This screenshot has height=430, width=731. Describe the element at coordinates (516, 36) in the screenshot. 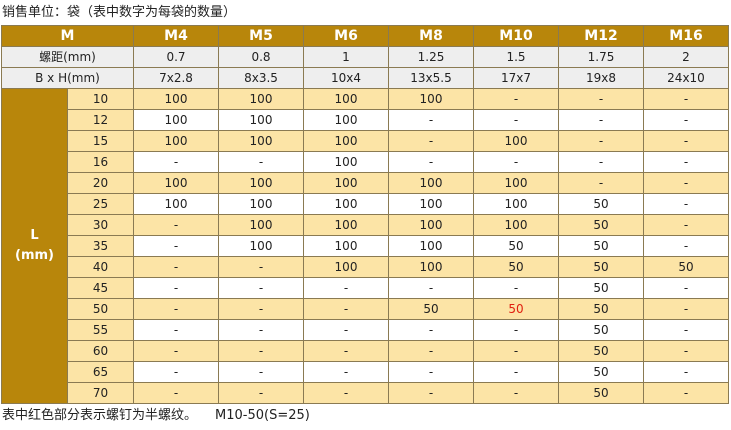

I see `size-header-m10: M10` at that location.